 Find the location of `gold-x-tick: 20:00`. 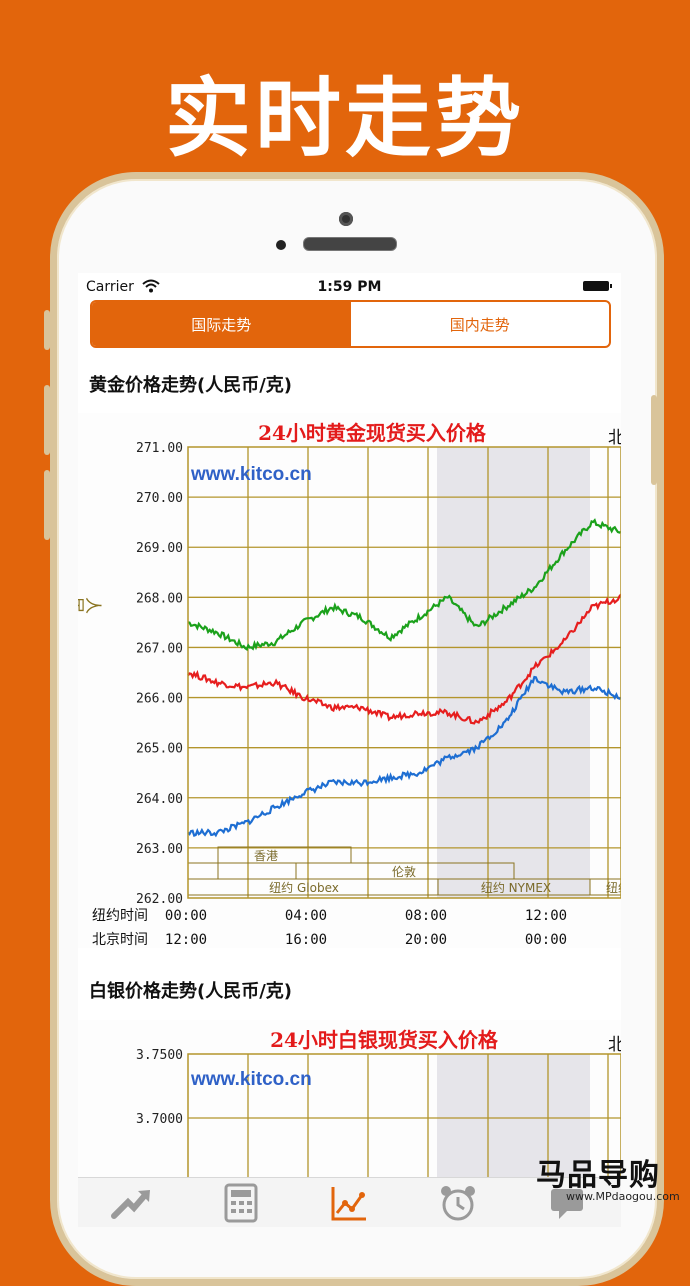

gold-x-tick: 20:00 is located at coordinates (426, 940).